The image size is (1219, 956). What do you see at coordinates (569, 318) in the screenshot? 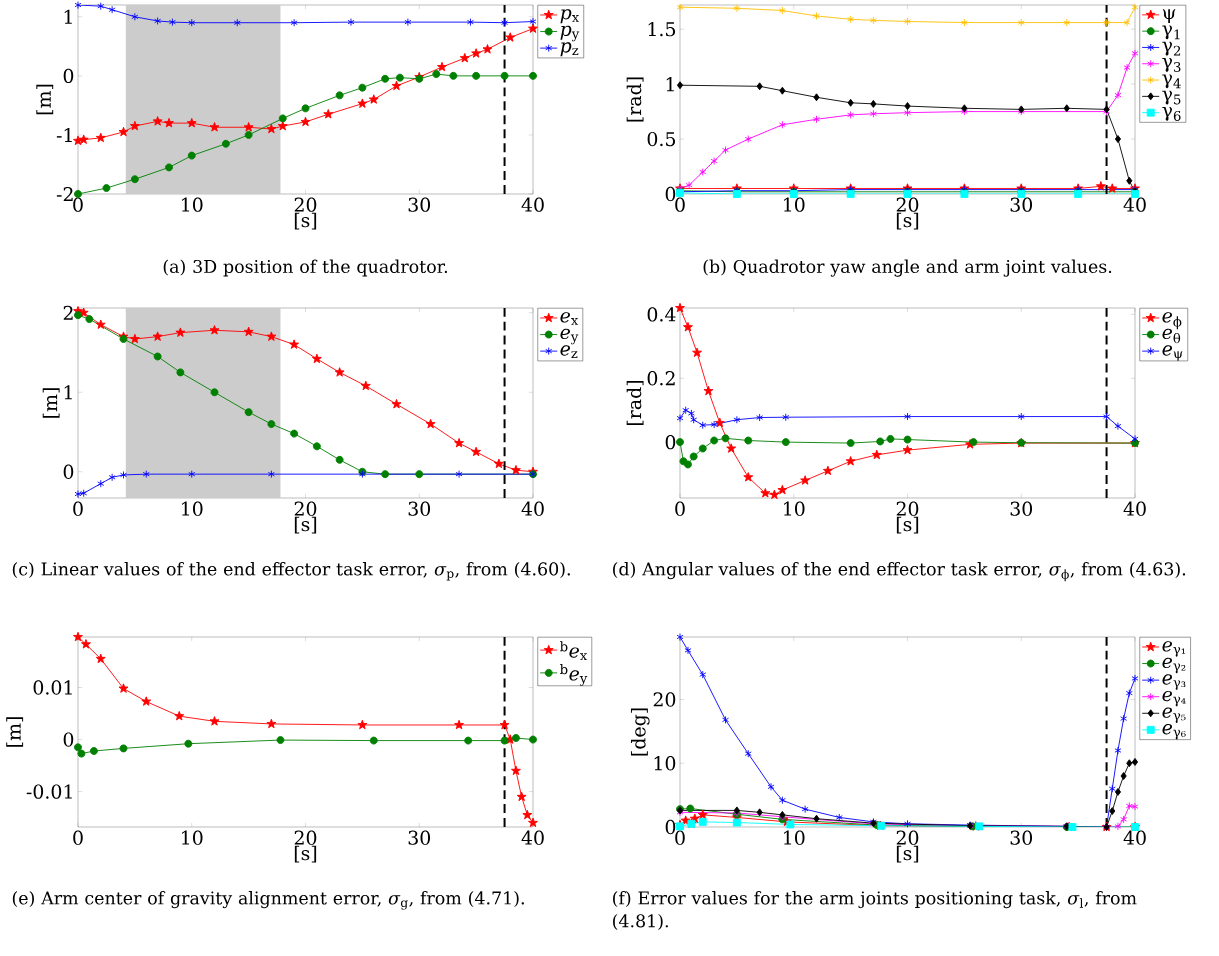
I see `legend-label: e$_{x}$` at bounding box center [569, 318].